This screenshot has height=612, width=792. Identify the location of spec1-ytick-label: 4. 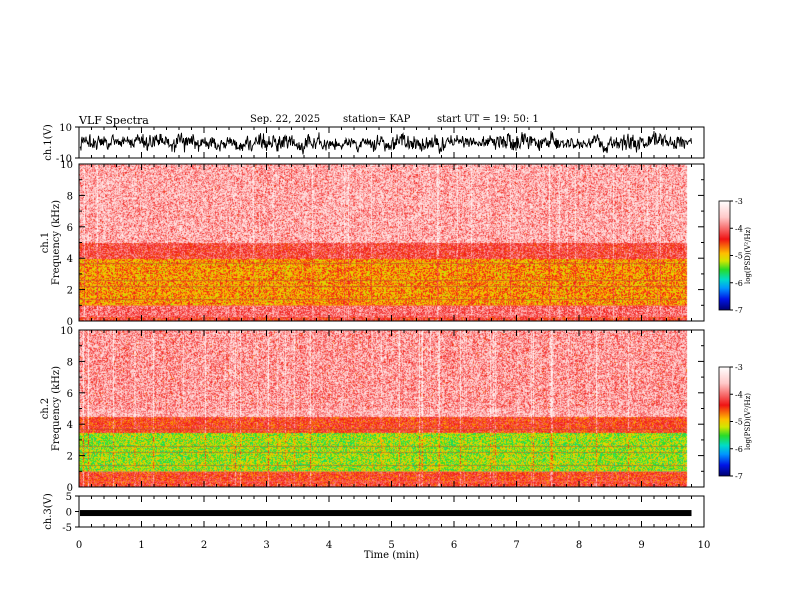
(70, 259).